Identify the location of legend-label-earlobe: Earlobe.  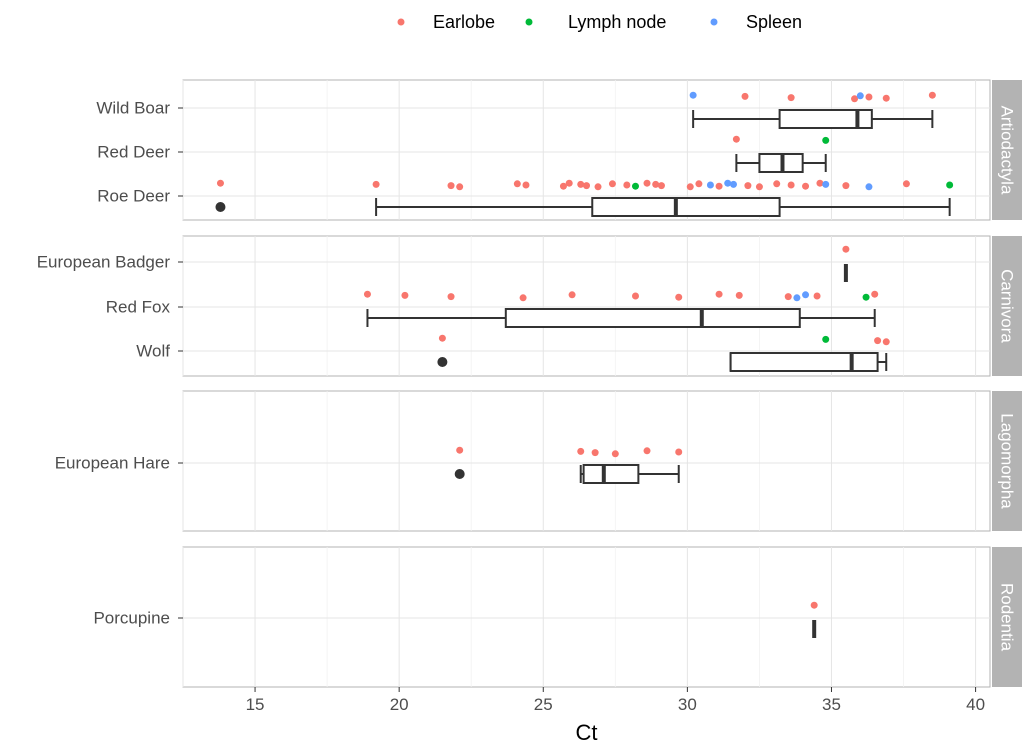
(464, 22).